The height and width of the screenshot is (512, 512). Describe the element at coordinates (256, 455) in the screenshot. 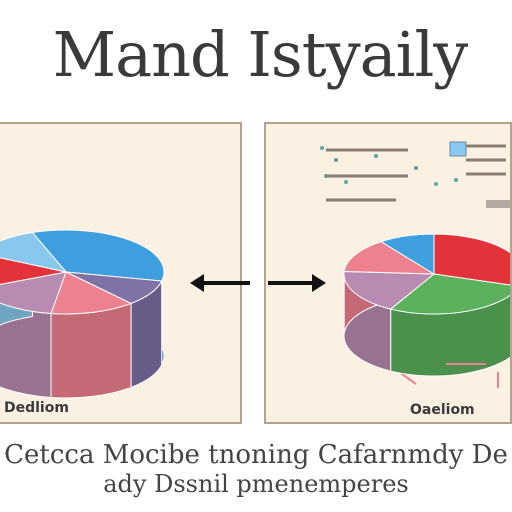

I see `footer-line-1: Cetcca Mocibe tnoning Cafarnmdy De` at that location.